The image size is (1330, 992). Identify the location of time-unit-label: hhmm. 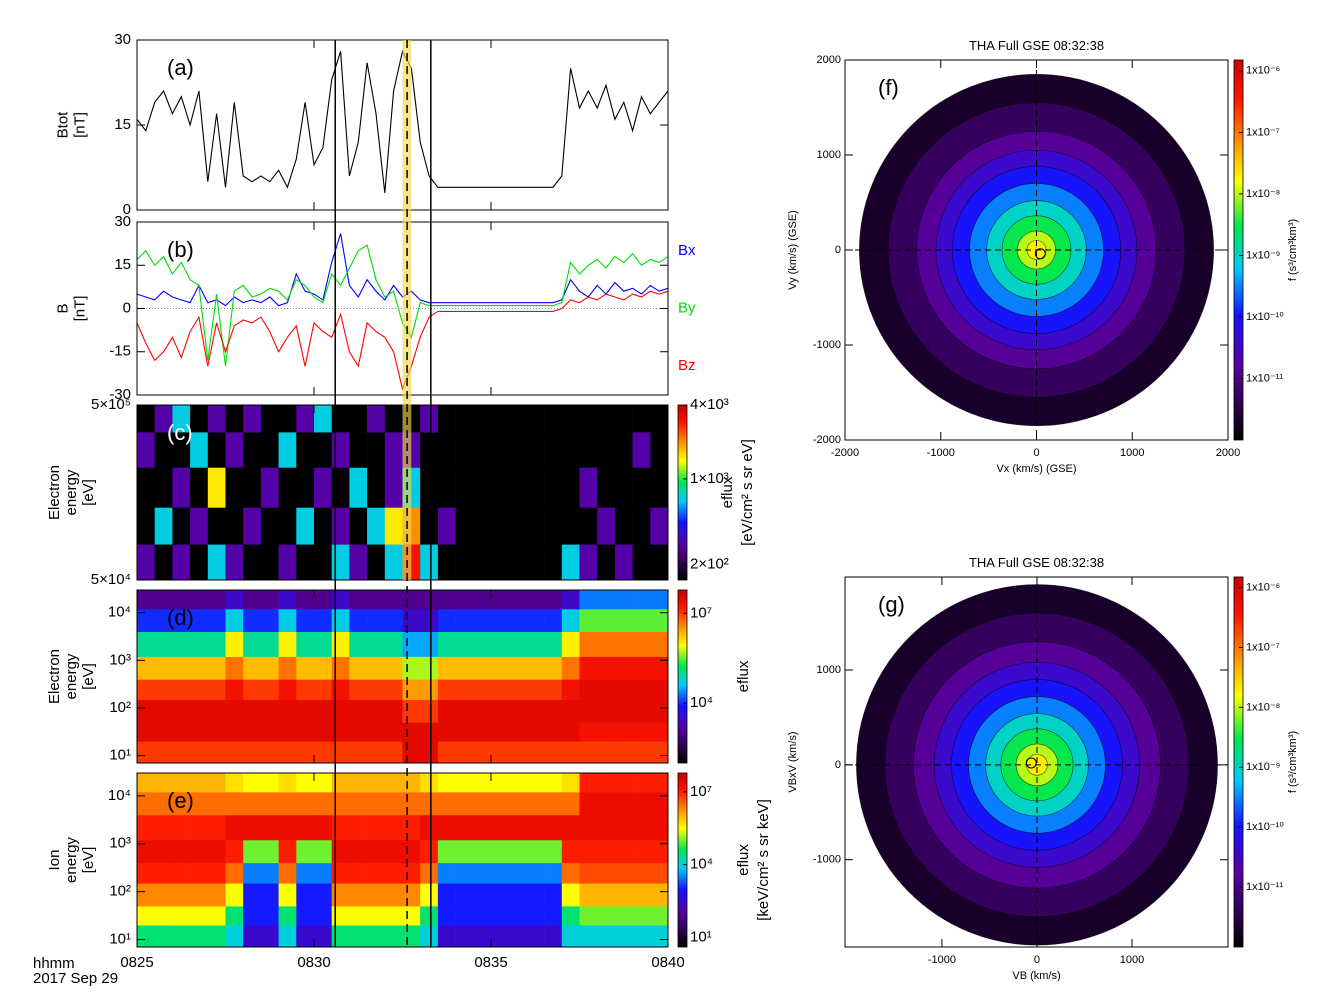
(54, 963).